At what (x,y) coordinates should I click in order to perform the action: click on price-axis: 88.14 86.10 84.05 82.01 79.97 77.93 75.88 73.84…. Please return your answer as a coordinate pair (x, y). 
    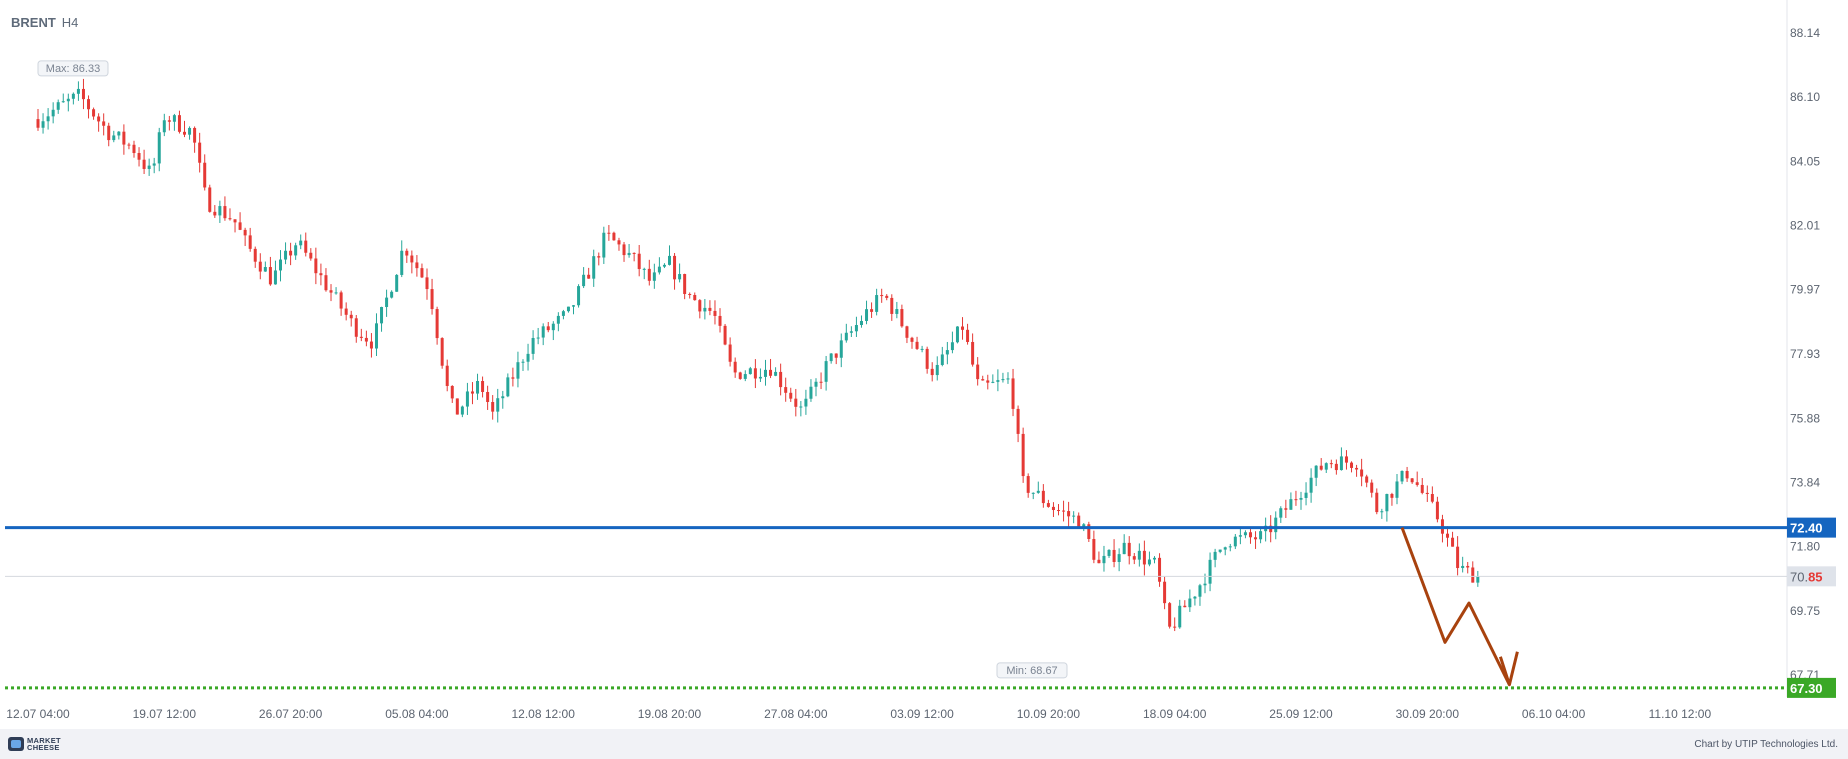
    Looking at the image, I should click on (1805, 354).